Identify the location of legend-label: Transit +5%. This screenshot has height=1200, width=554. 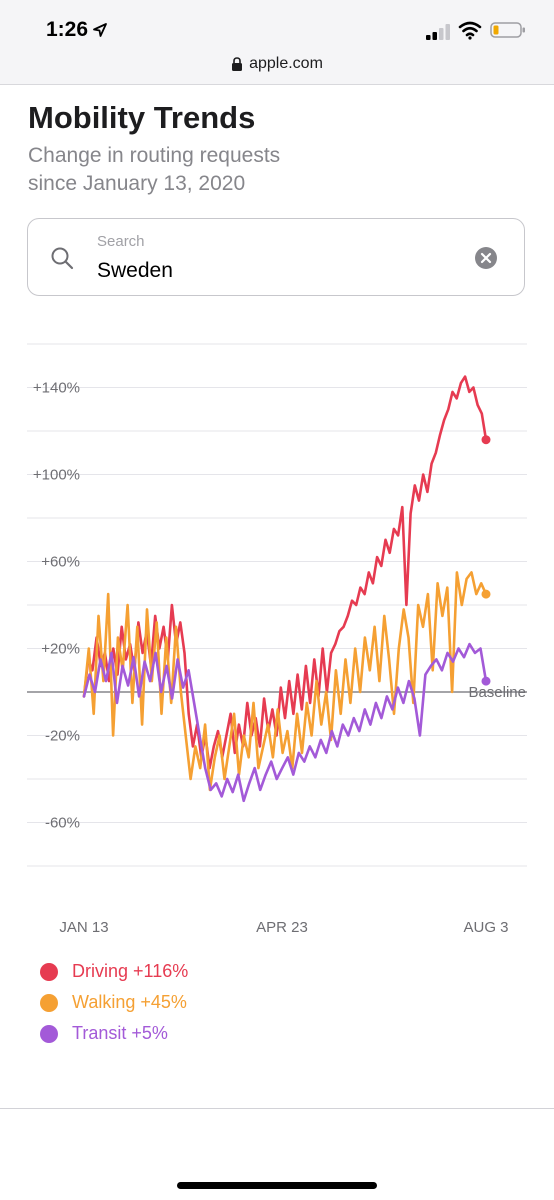
(120, 1033).